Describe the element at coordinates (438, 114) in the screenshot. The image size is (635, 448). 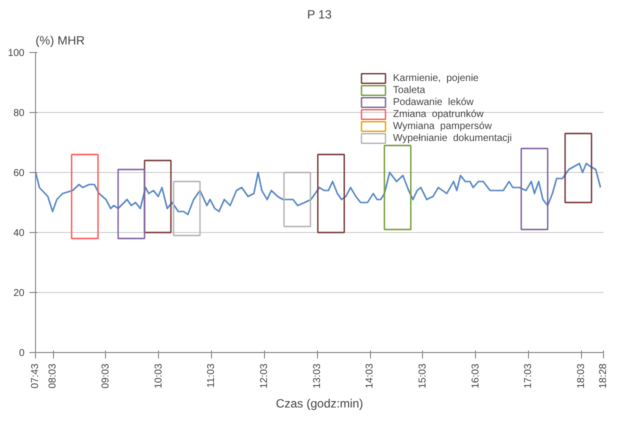
I see `legend-label: Zmiana opatrunków` at that location.